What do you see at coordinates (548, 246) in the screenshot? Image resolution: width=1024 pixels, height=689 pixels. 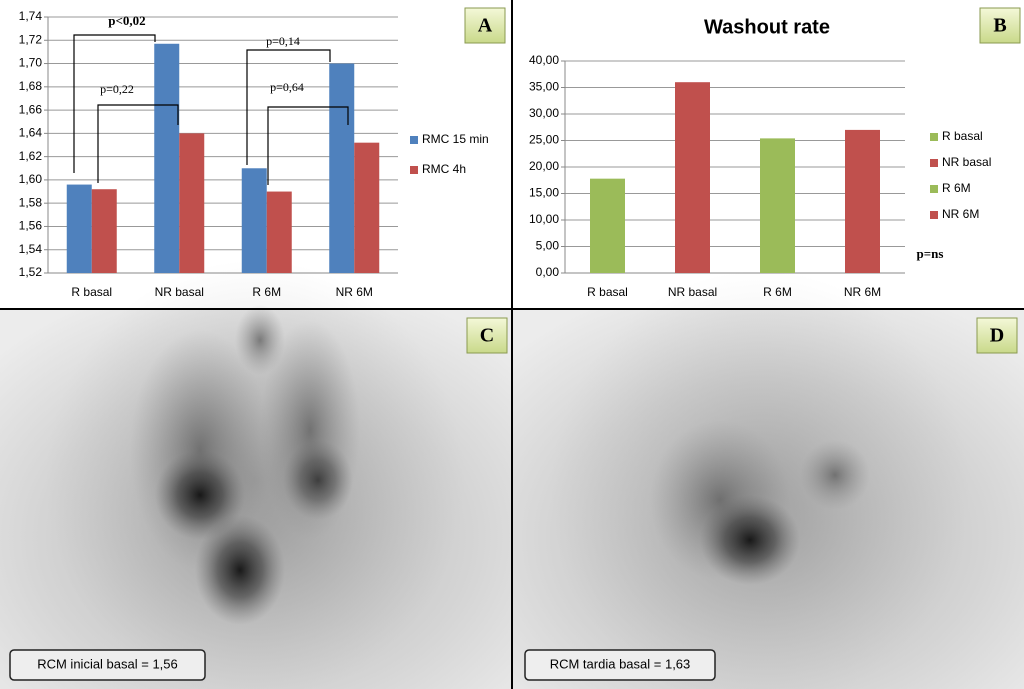 I see `y-tick-label: 5,00` at bounding box center [548, 246].